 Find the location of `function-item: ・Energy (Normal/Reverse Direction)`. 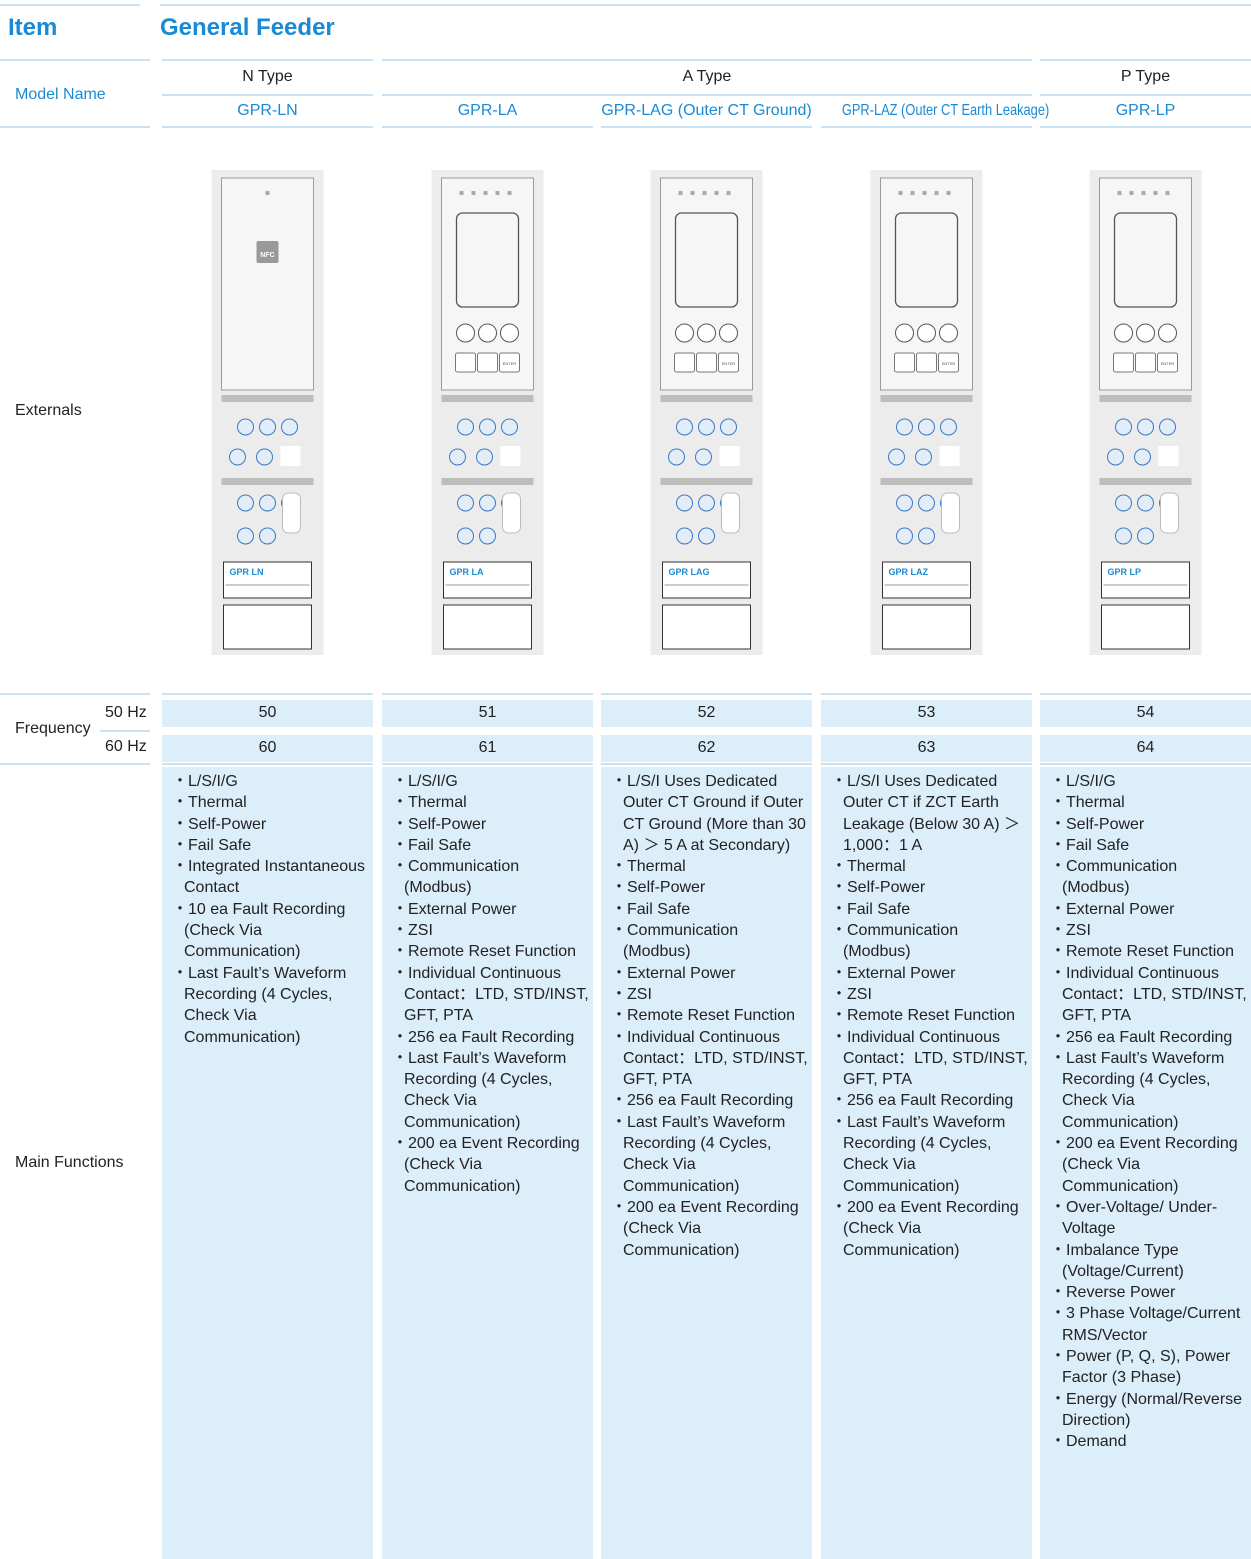

function-item: ・Energy (Normal/Reverse Direction) is located at coordinates (1146, 1409).